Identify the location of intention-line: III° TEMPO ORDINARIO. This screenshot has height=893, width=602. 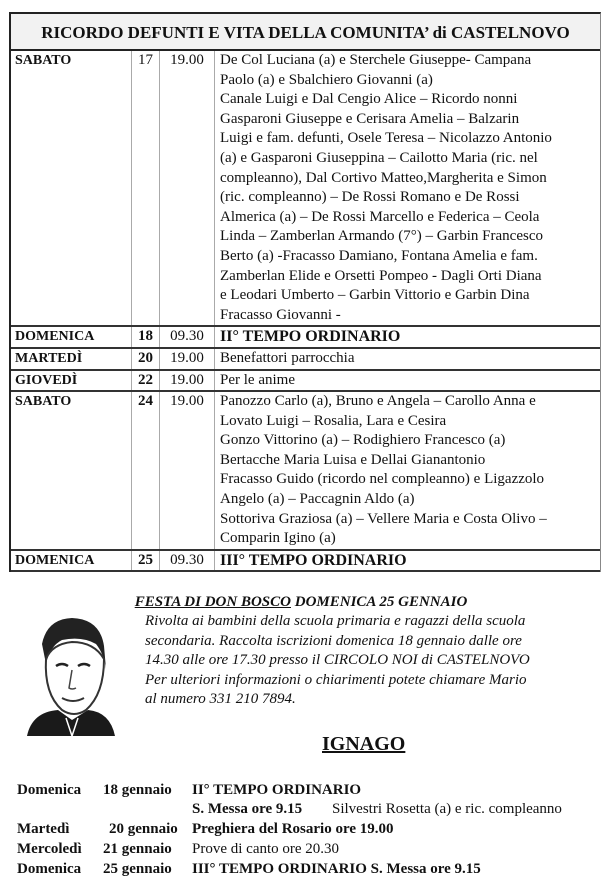
(313, 560).